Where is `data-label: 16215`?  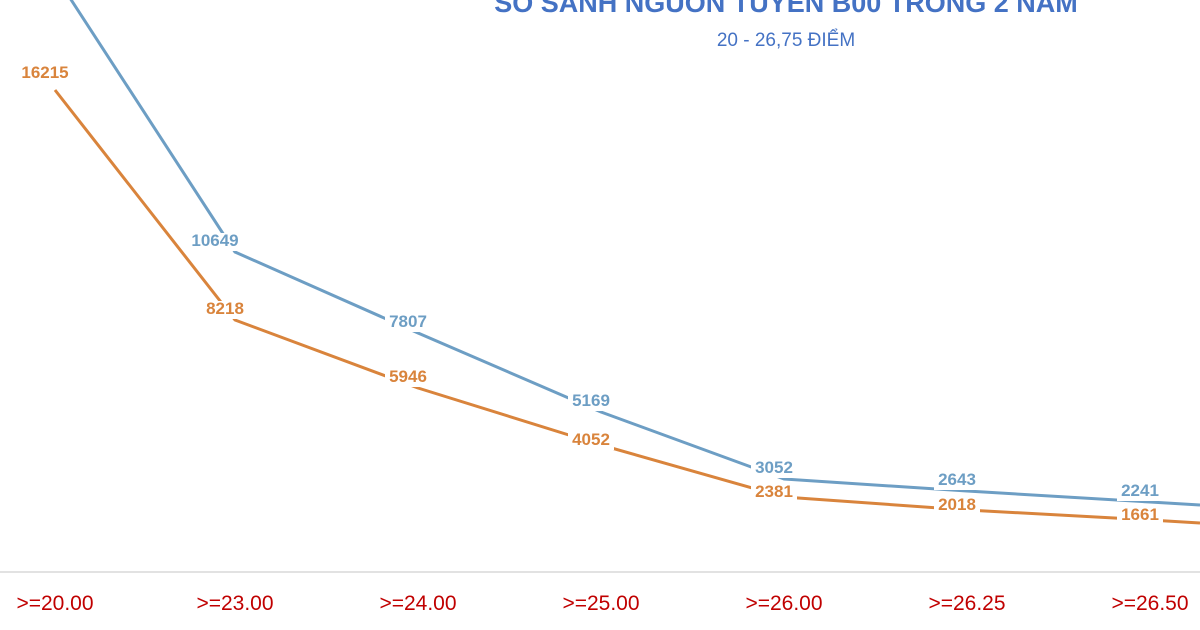 data-label: 16215 is located at coordinates (44, 72).